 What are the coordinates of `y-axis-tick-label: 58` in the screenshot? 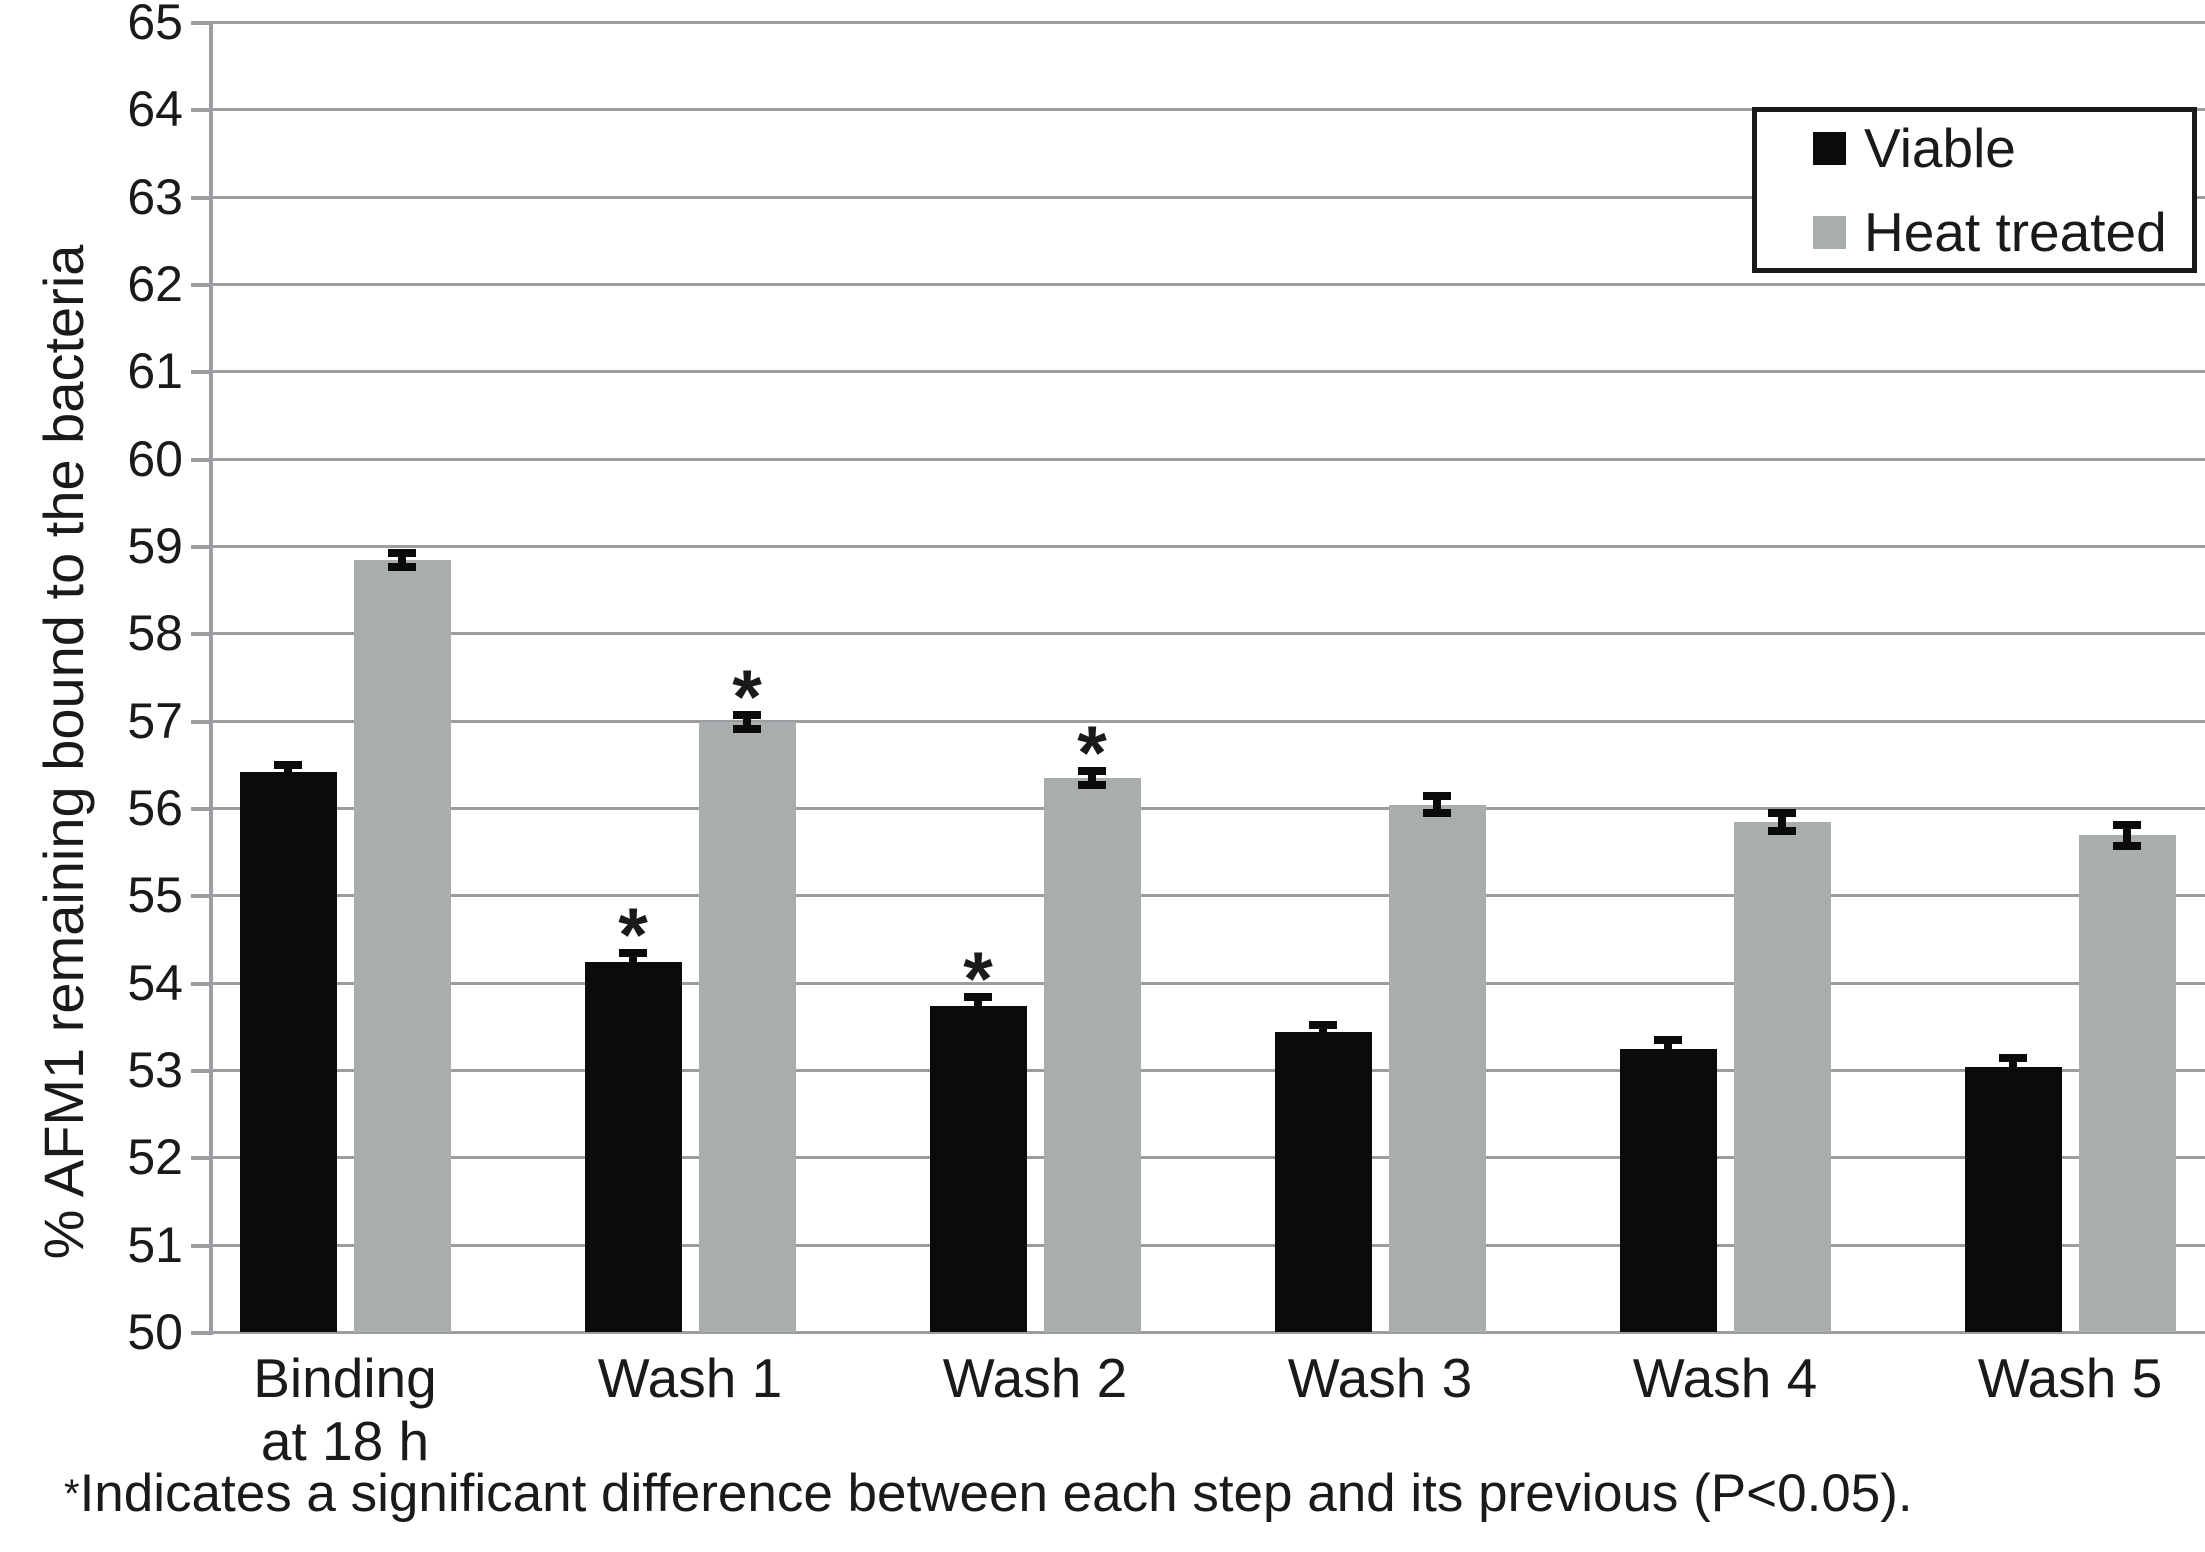 It's located at (155, 633).